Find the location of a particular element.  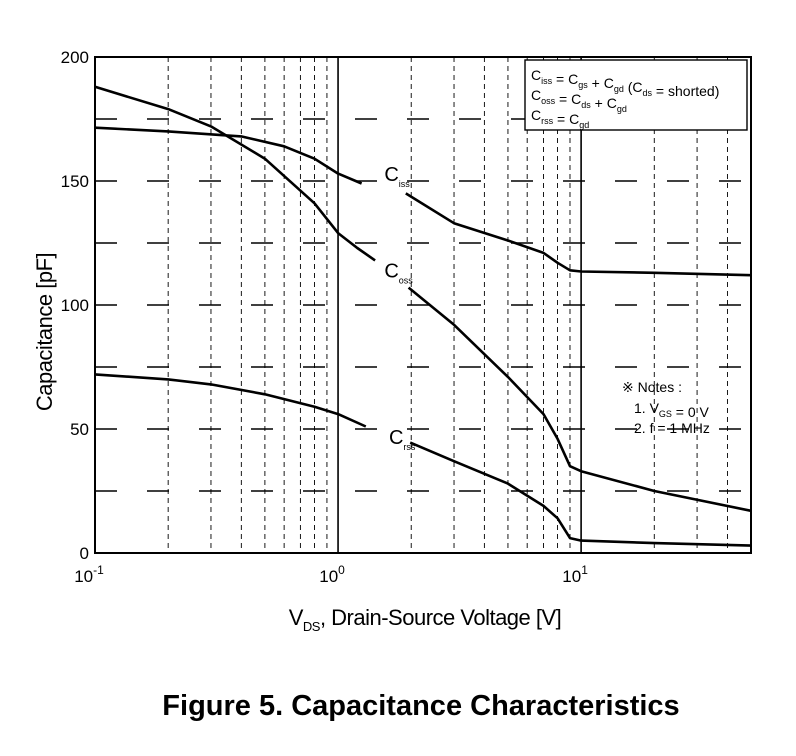

y-tick-labels: 0 50 100 150 200 is located at coordinates (75, 305).